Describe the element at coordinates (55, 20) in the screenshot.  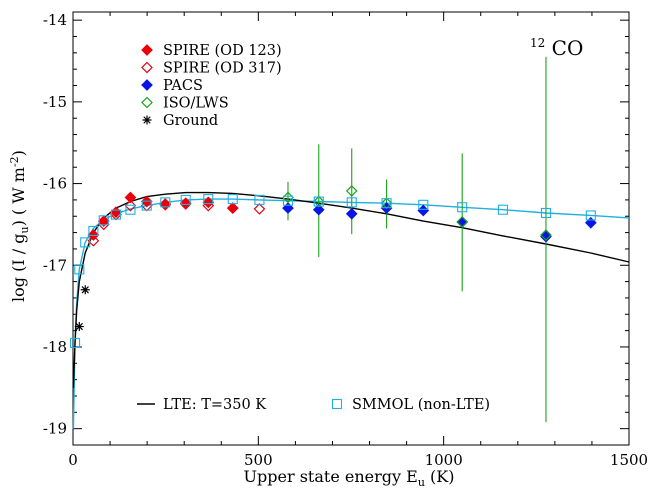
I see `y-tick-label: -14` at that location.